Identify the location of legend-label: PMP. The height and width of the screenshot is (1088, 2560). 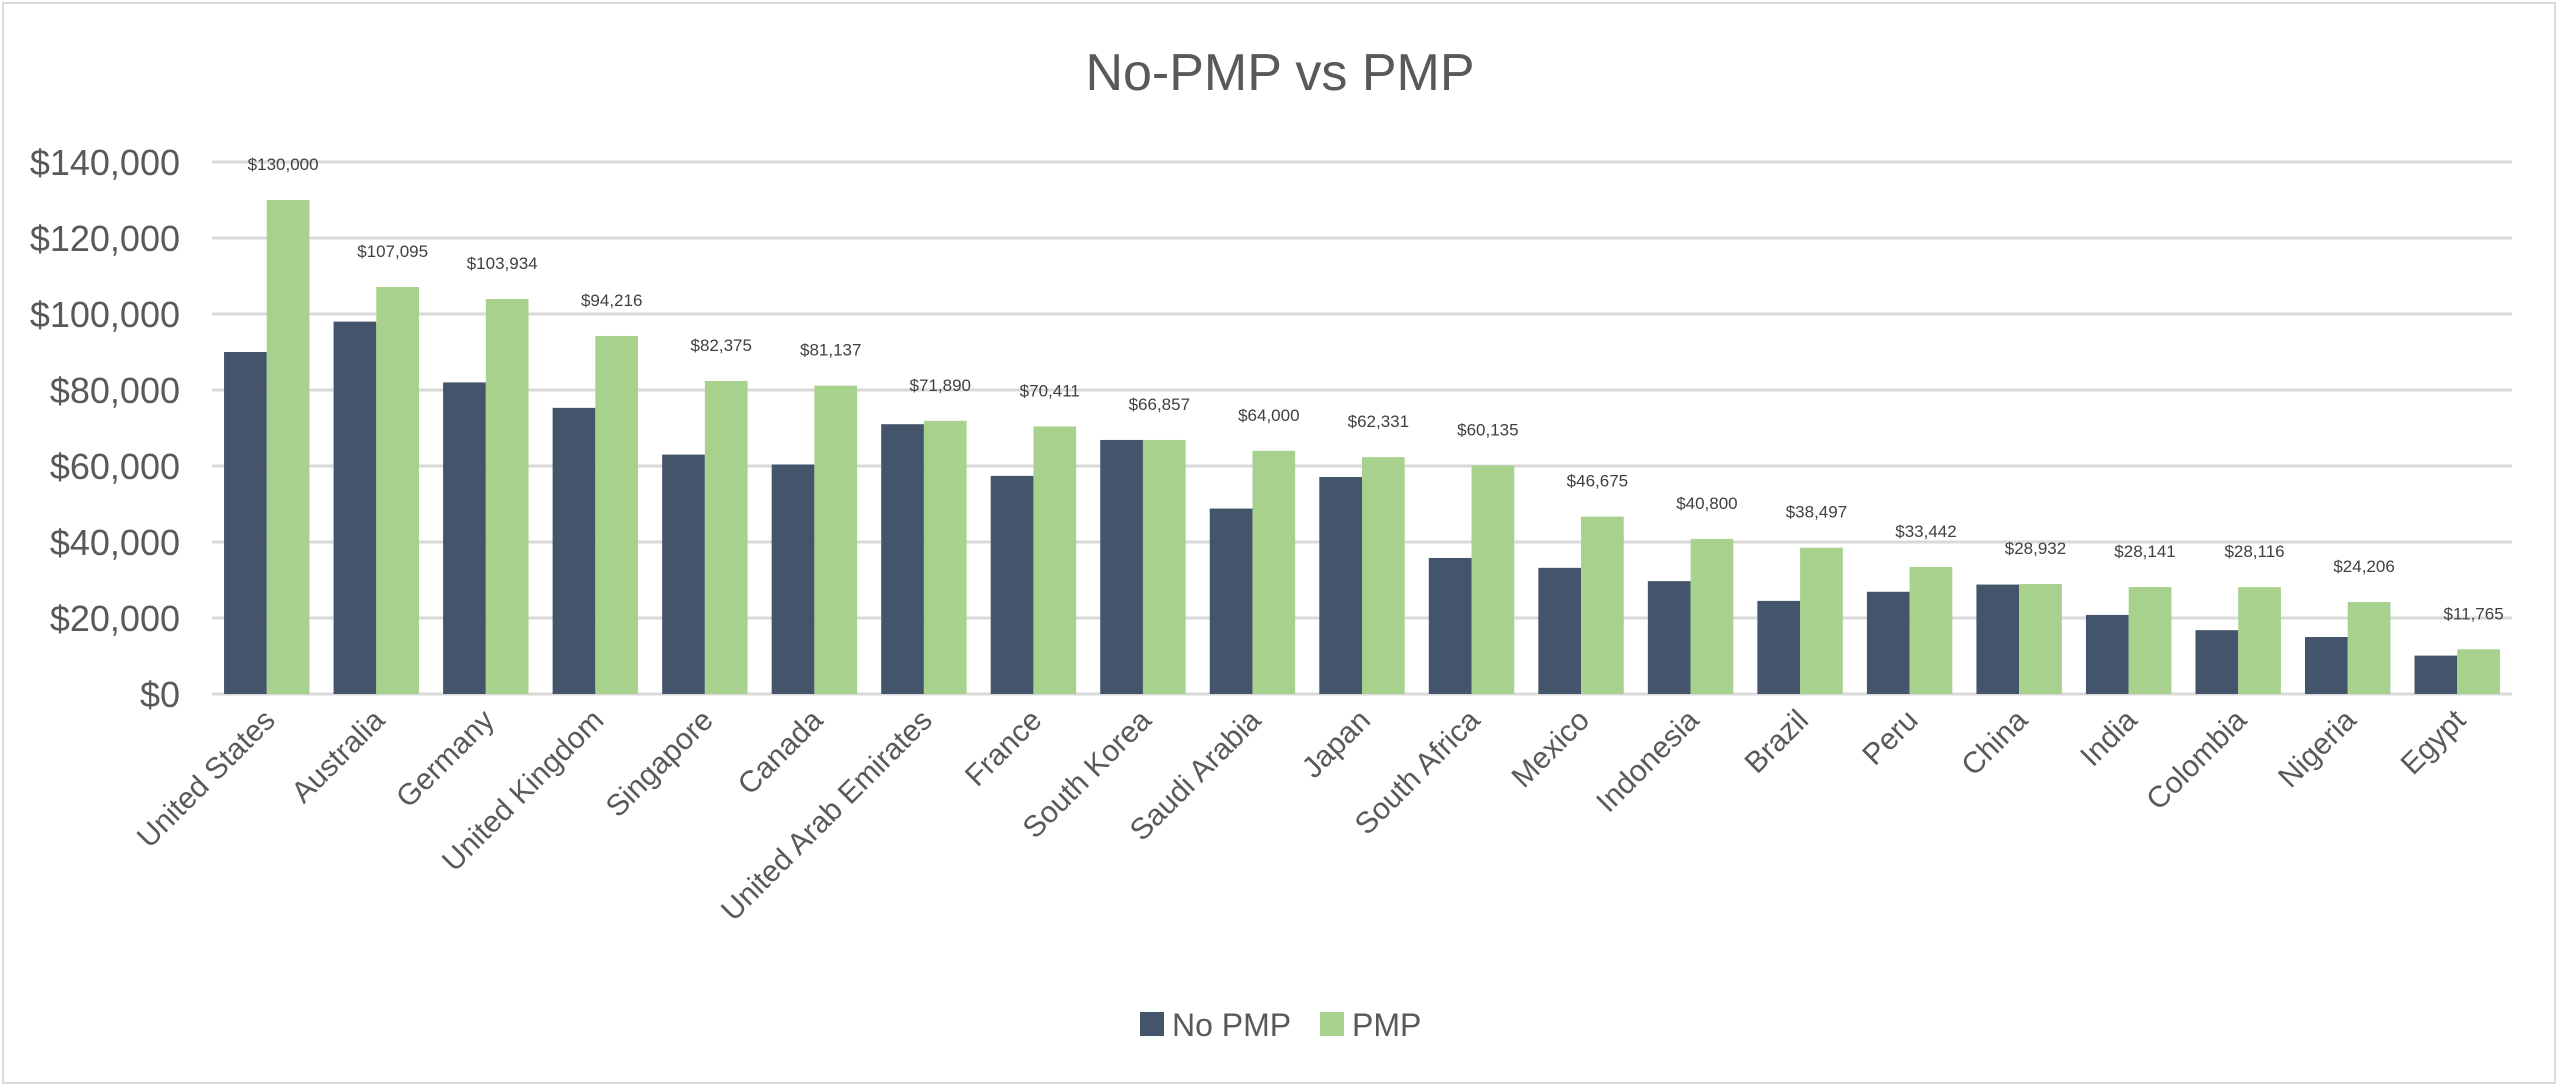
(1386, 1025).